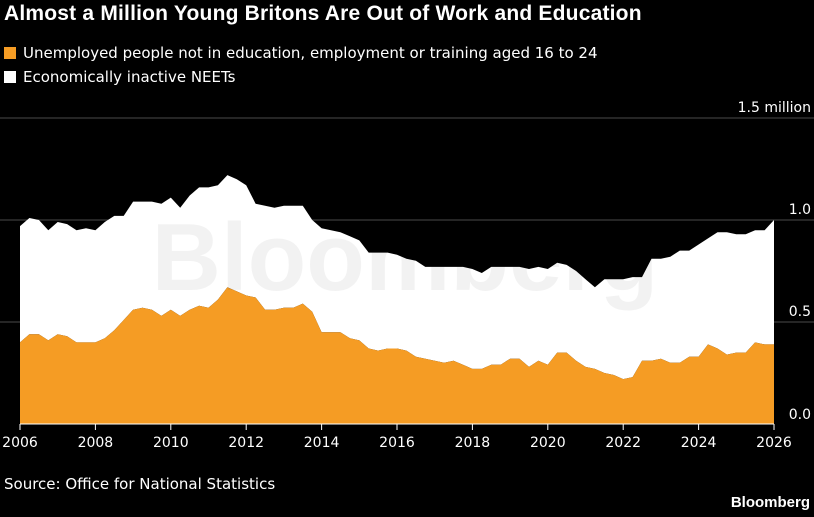  What do you see at coordinates (129, 77) in the screenshot?
I see `legend-label-inactive: Economically inactive NEETs` at bounding box center [129, 77].